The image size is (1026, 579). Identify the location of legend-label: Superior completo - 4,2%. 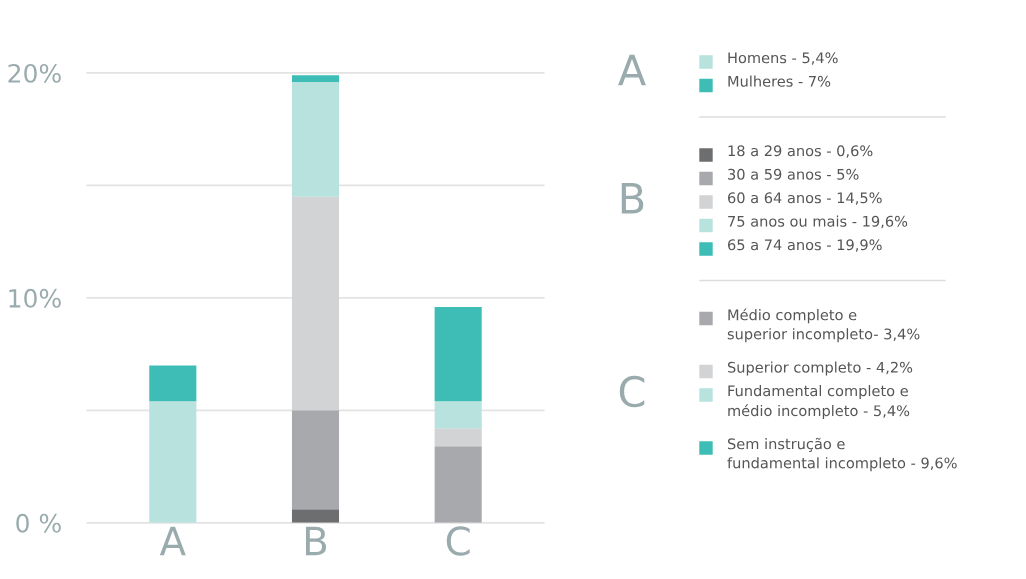
(820, 368).